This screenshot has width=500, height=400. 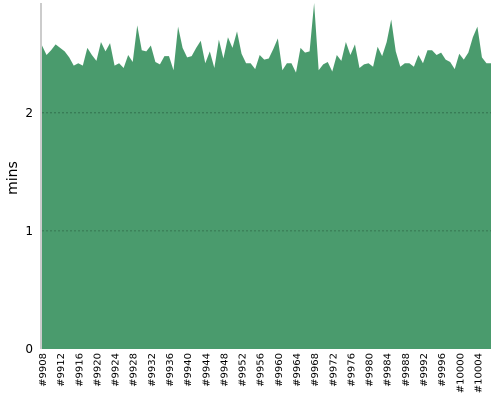 I want to click on x-tick-label: #9916, so click(x=79, y=370).